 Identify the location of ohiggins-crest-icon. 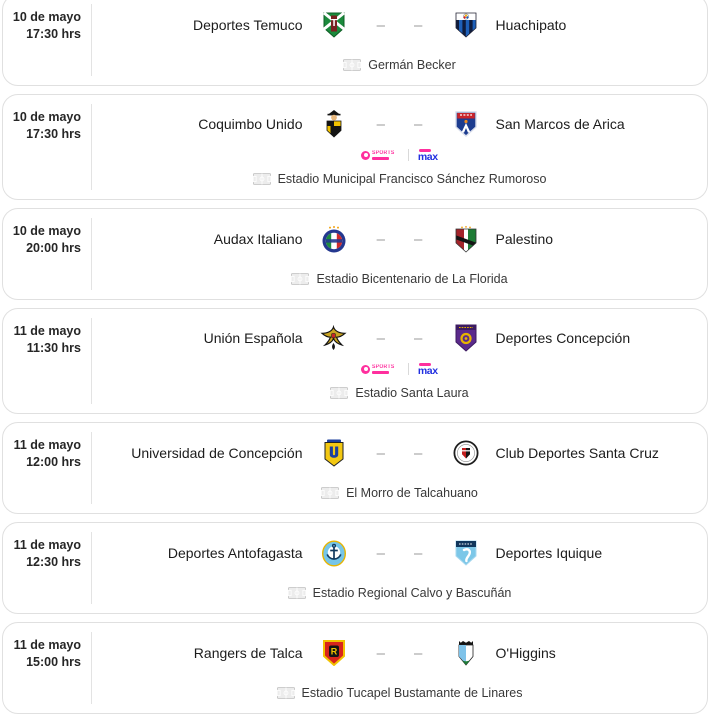
(466, 653).